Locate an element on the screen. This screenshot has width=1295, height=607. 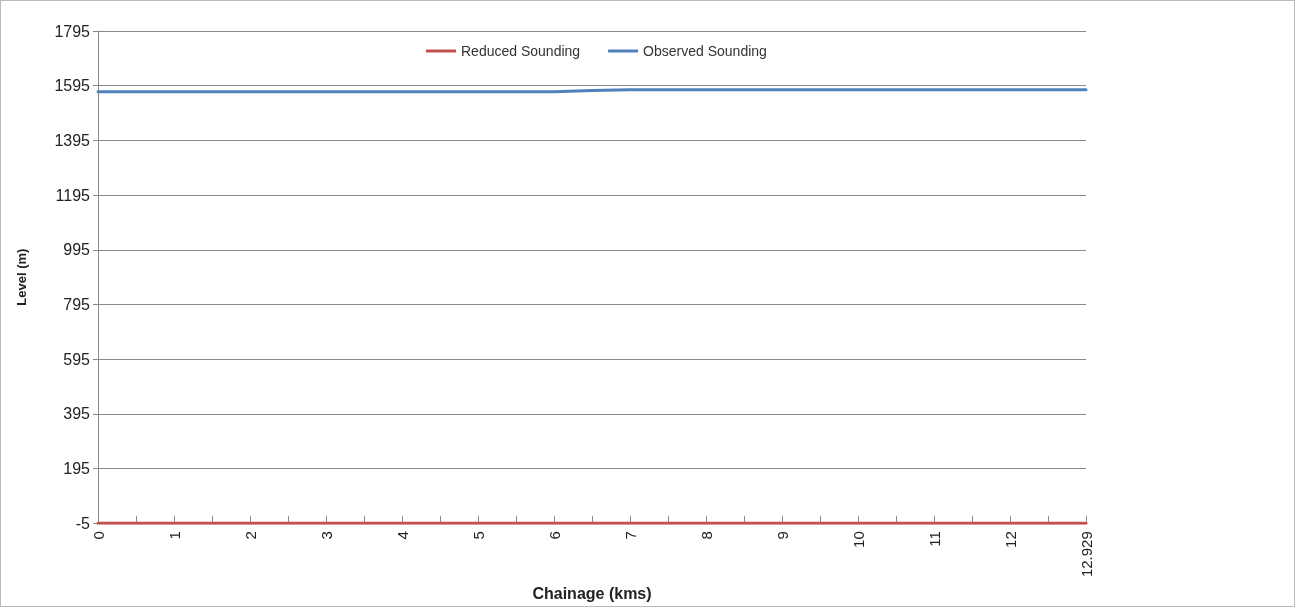
y-tick-label: 195 is located at coordinates (77, 469).